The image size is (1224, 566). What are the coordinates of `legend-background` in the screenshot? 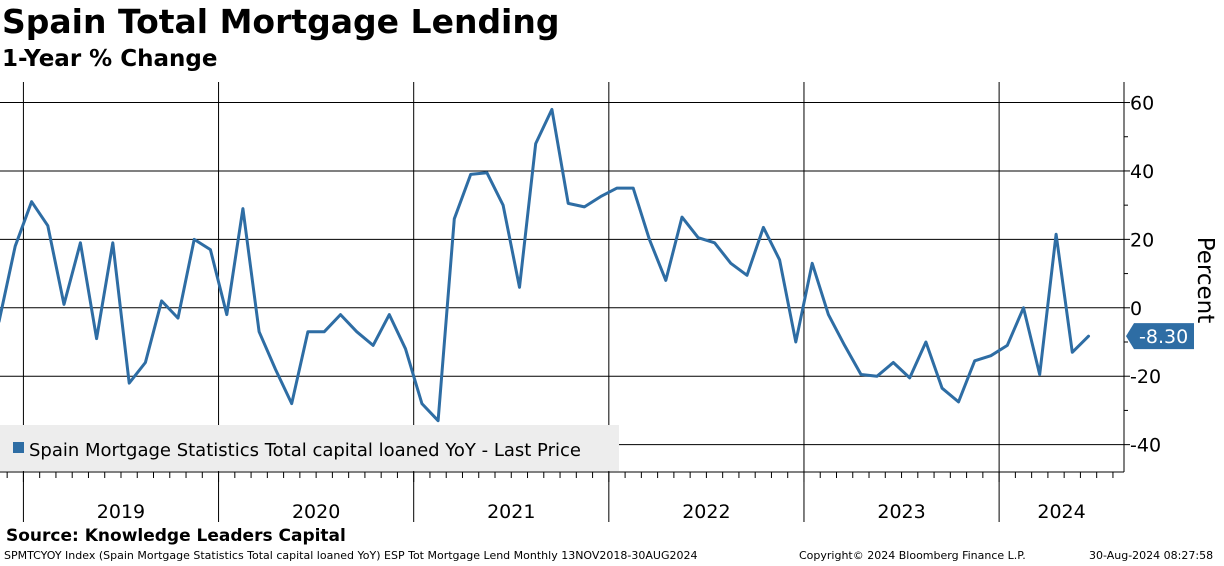 It's located at (309, 448).